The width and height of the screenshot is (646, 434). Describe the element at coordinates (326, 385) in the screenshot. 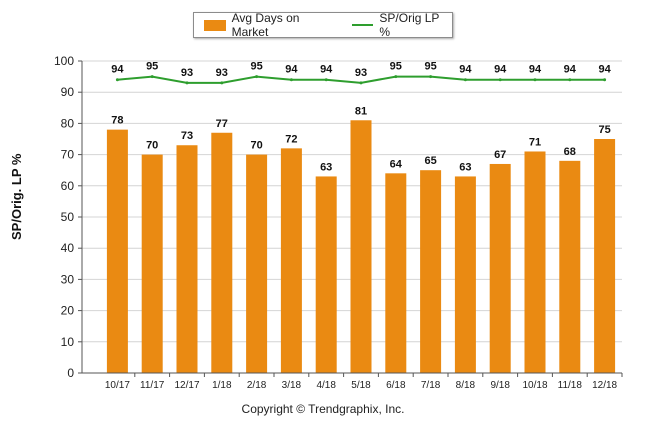

I see `x-tick-label: 4/18` at that location.